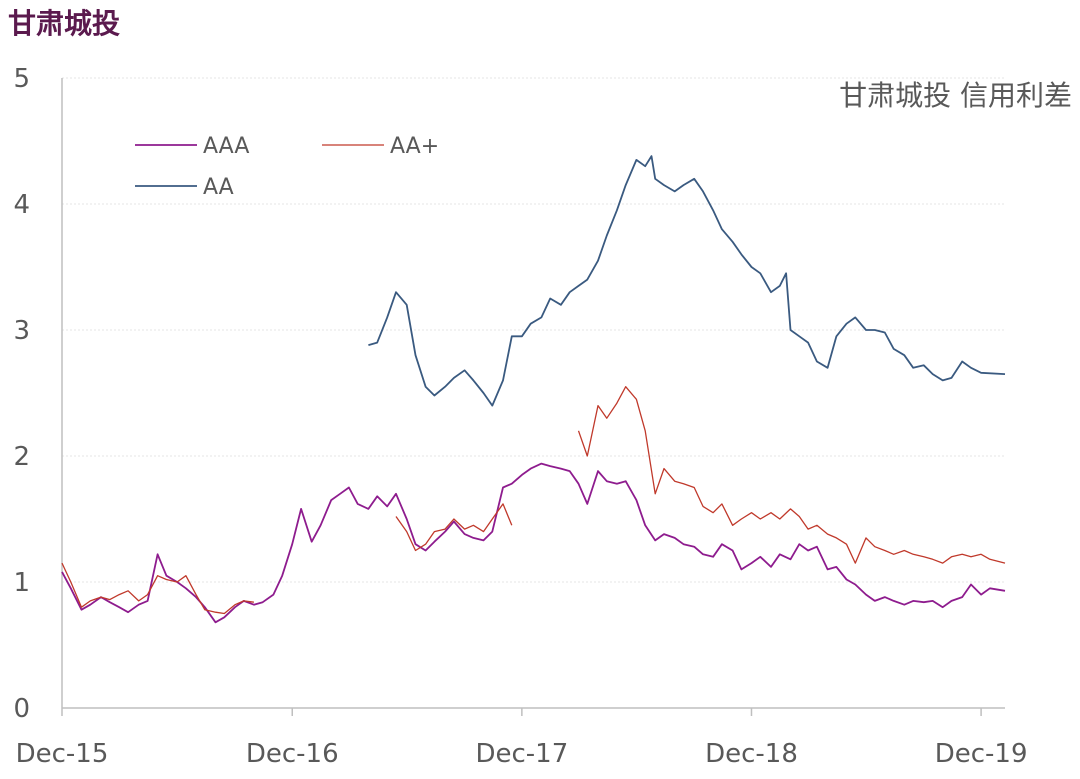  What do you see at coordinates (21, 394) in the screenshot?
I see `y-tick-labels: 0 1 2 3 4 5` at bounding box center [21, 394].